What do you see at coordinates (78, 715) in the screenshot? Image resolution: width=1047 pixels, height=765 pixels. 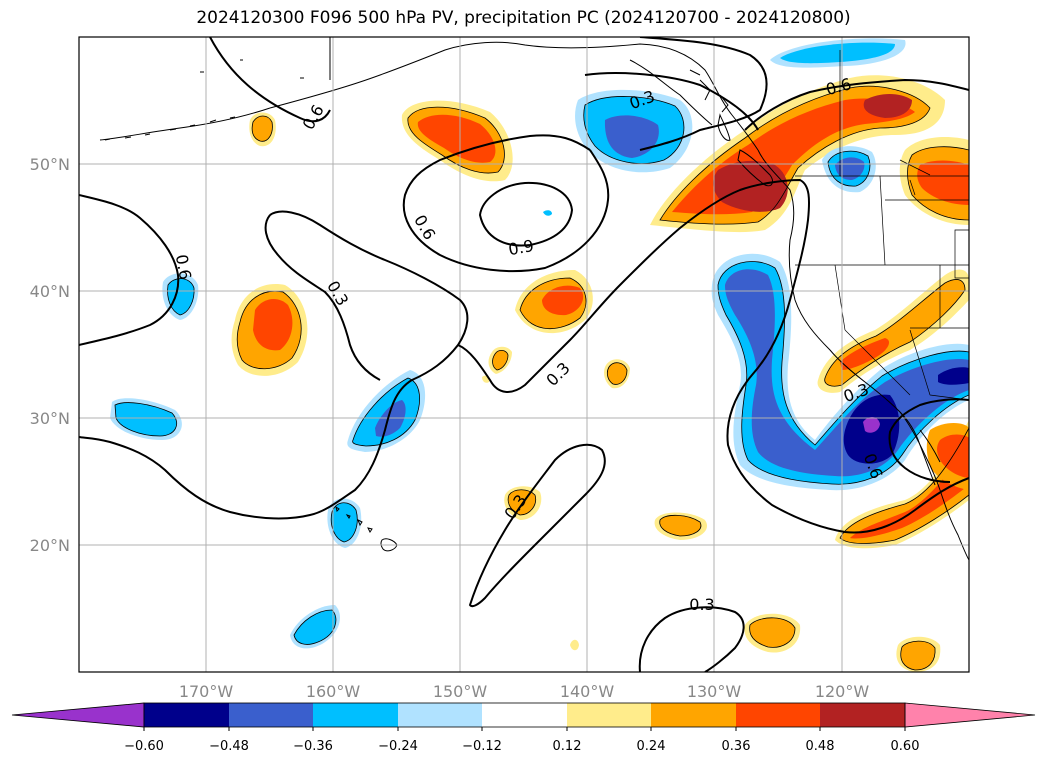 I see `colorbar-extend-min` at bounding box center [78, 715].